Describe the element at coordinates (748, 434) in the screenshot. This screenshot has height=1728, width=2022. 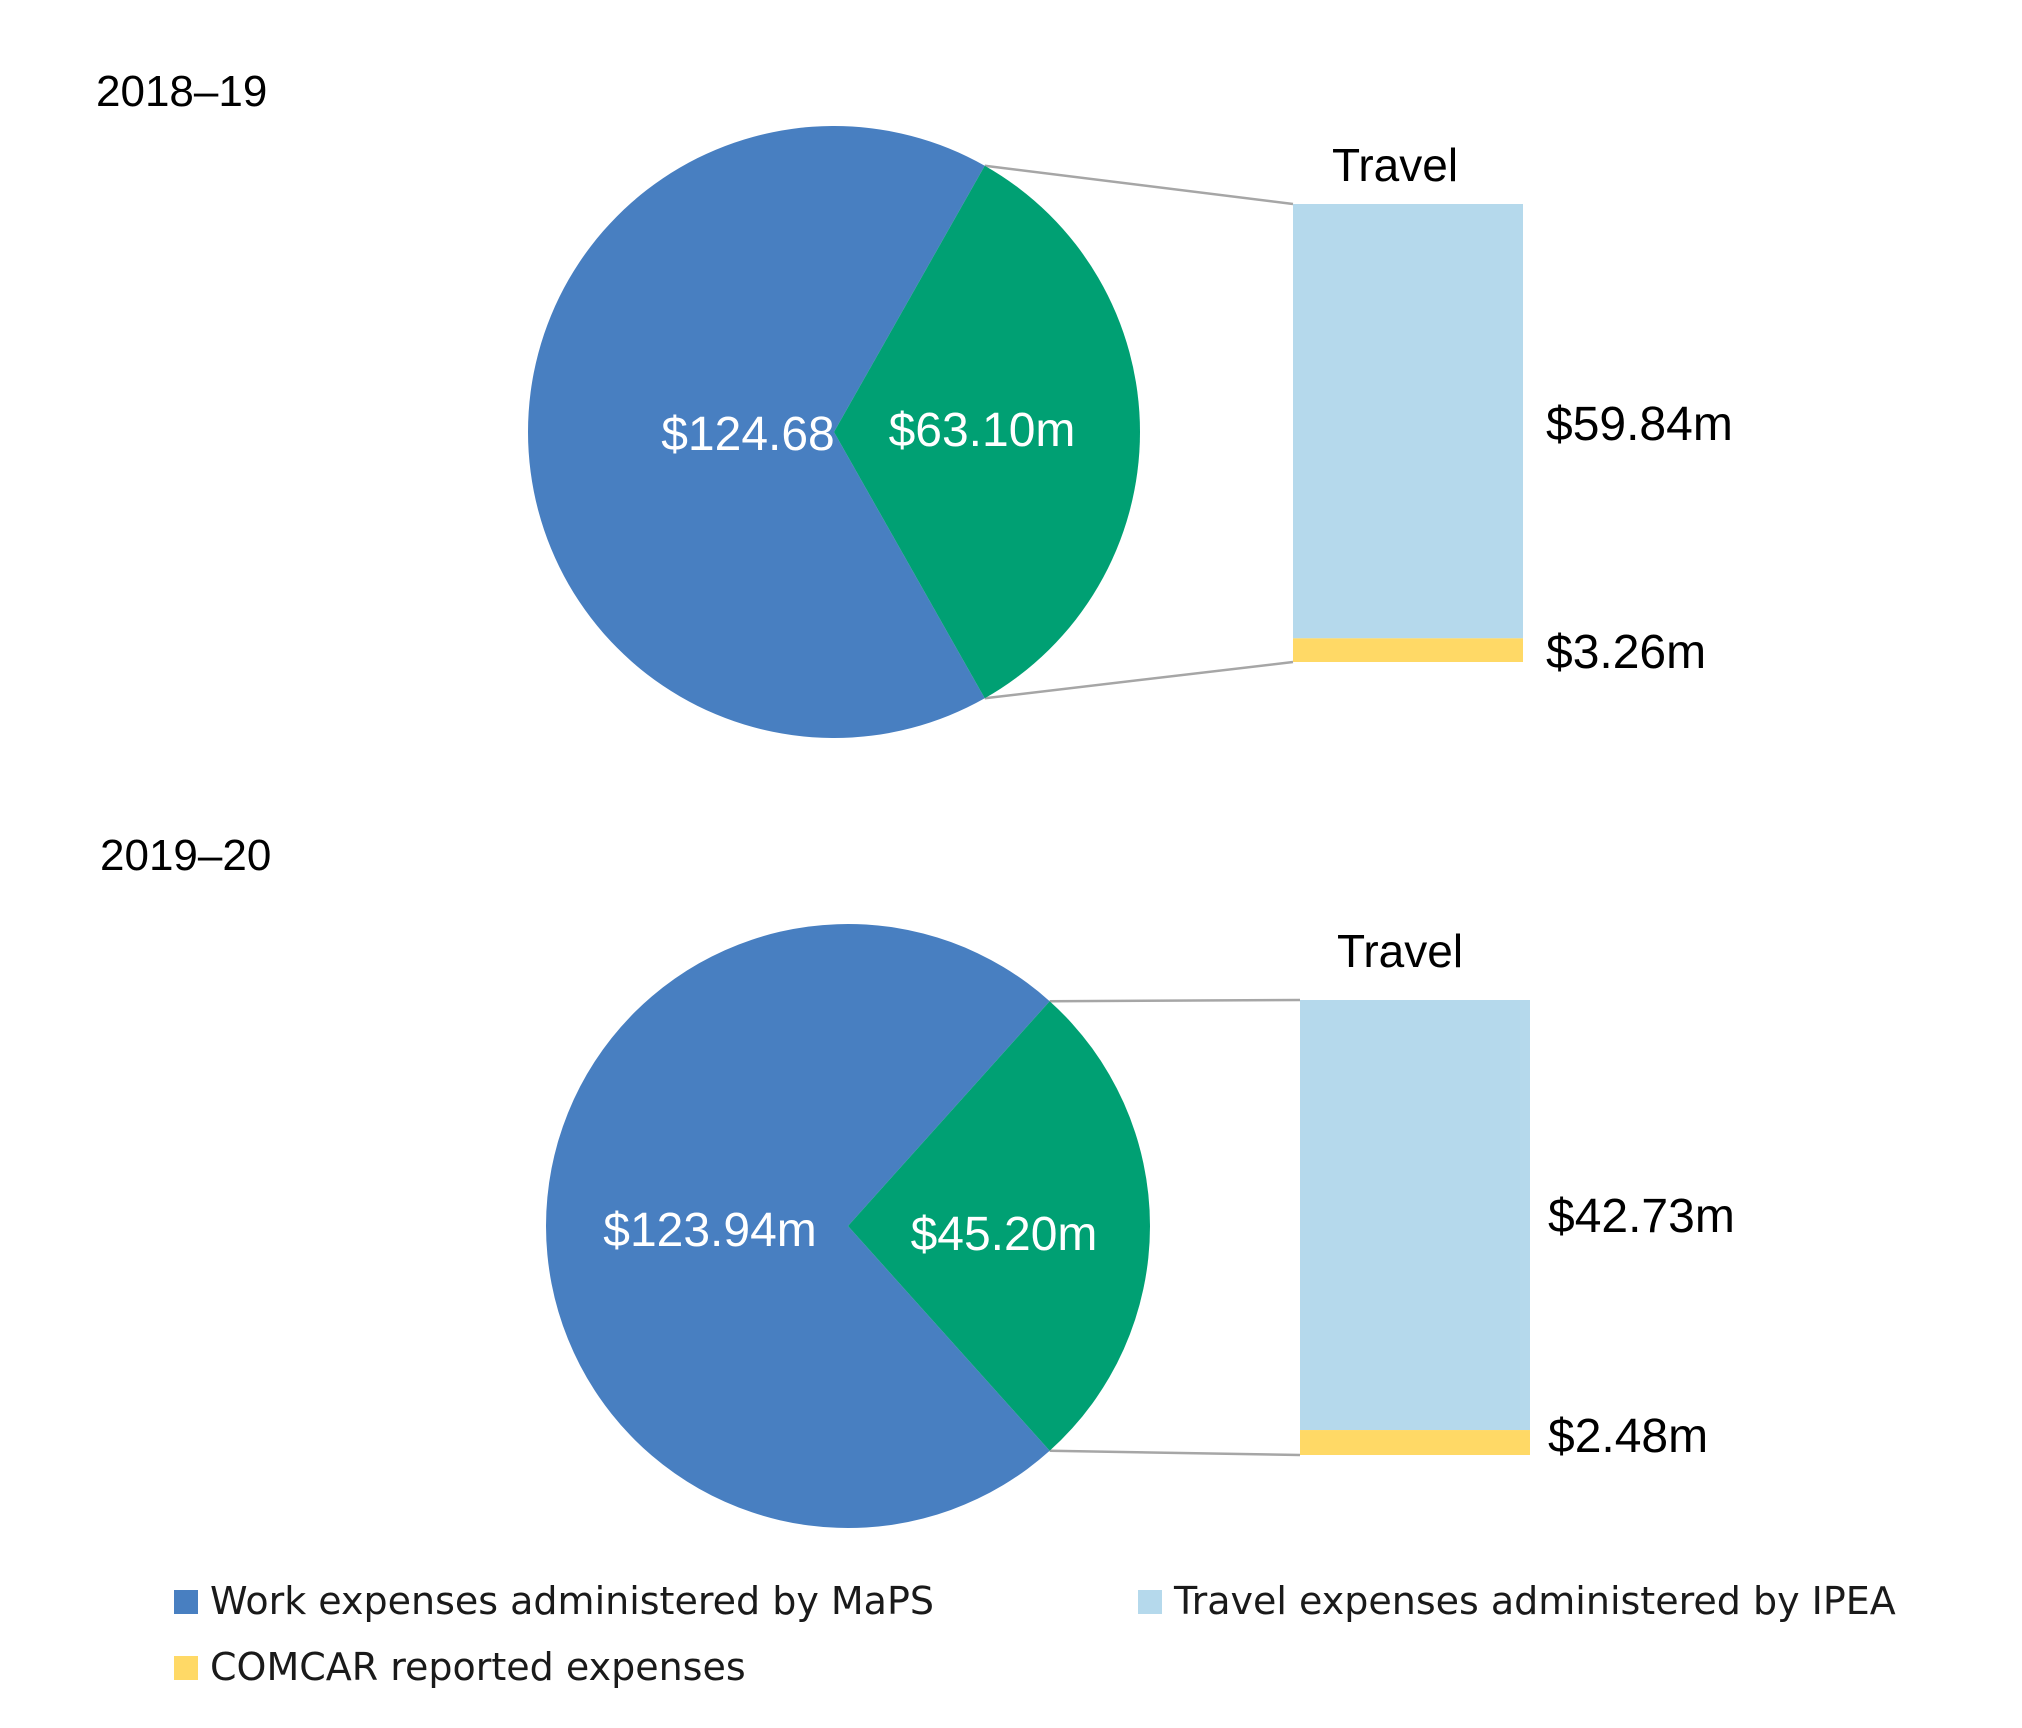
I see `pie-label-work-expenses-2018-19: $124.68` at that location.